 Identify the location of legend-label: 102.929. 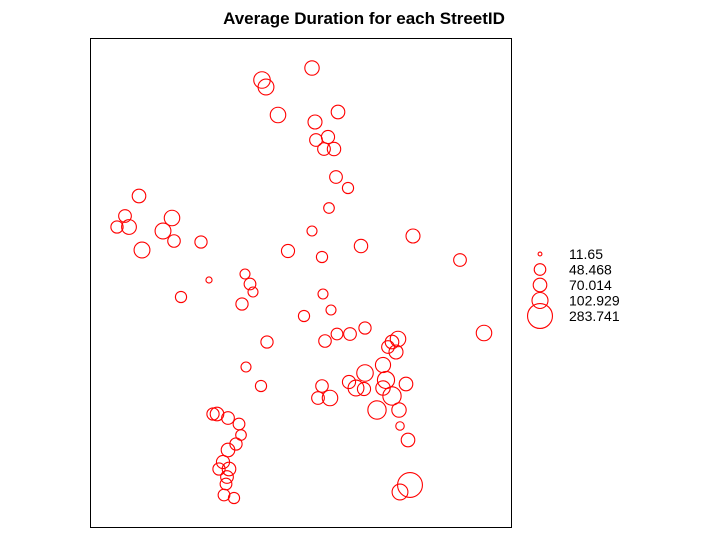
(594, 301).